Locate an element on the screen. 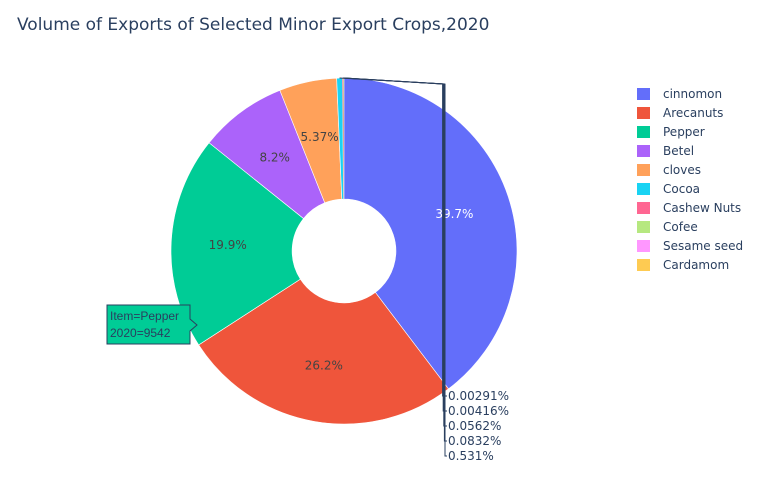 The image size is (760, 499). legend-item-arecanuts: Arecanuts is located at coordinates (680, 113).